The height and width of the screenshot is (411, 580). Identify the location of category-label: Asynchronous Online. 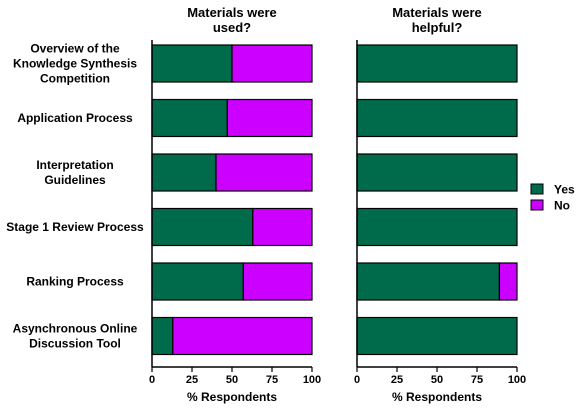
(75, 329).